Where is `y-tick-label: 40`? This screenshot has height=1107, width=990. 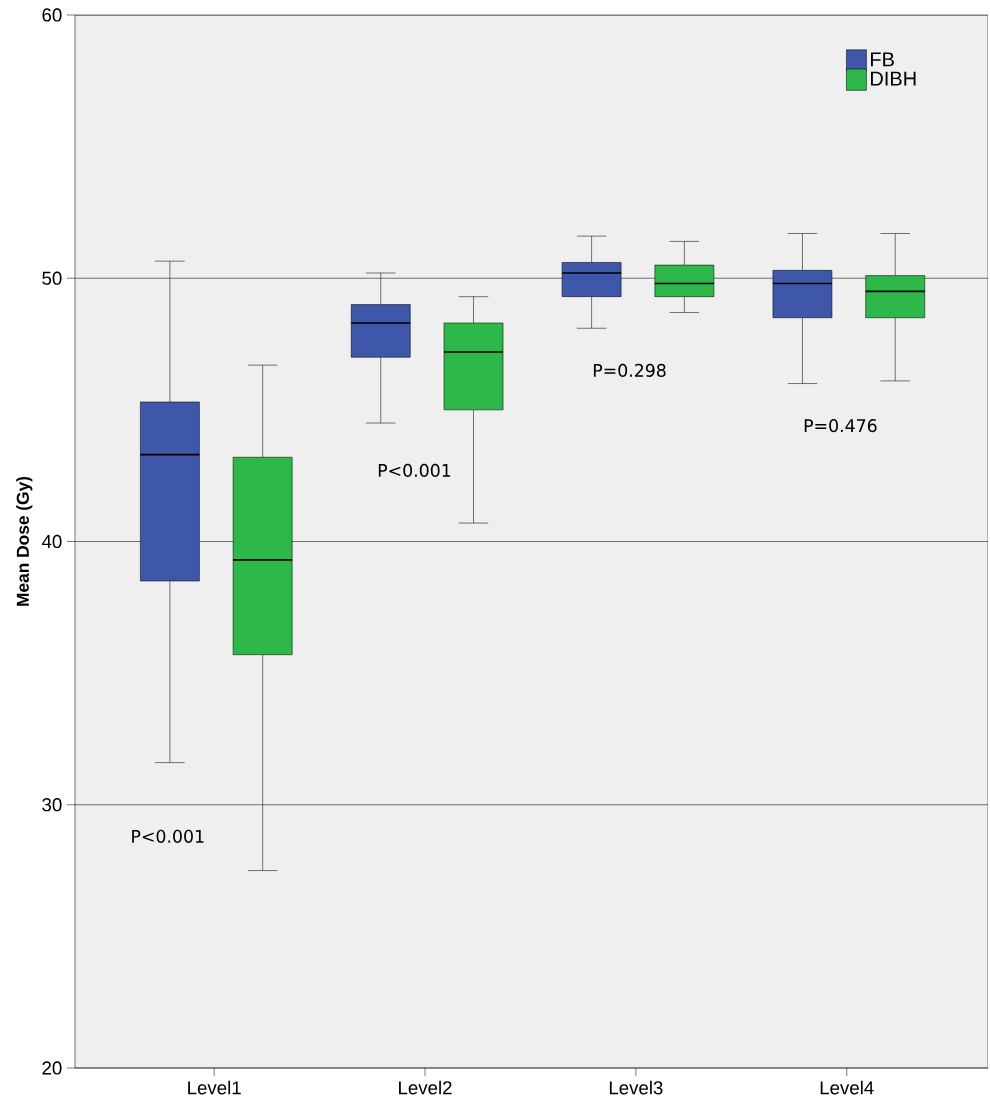
y-tick-label: 40 is located at coordinates (51, 541).